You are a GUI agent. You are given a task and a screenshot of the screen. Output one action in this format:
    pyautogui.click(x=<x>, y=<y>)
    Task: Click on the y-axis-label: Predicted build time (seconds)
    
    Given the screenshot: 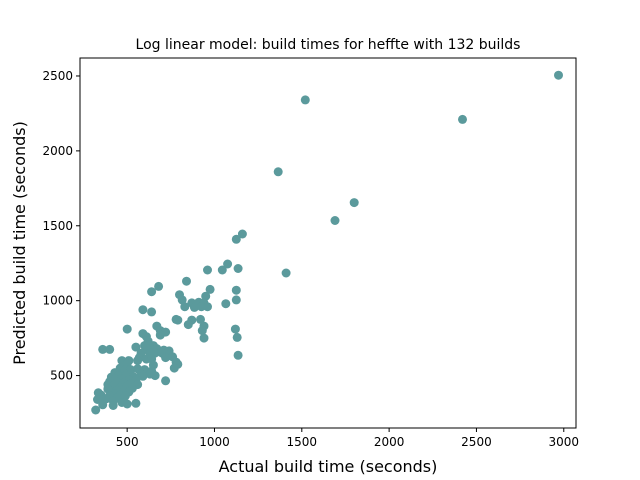 What is the action you would take?
    pyautogui.click(x=19, y=243)
    